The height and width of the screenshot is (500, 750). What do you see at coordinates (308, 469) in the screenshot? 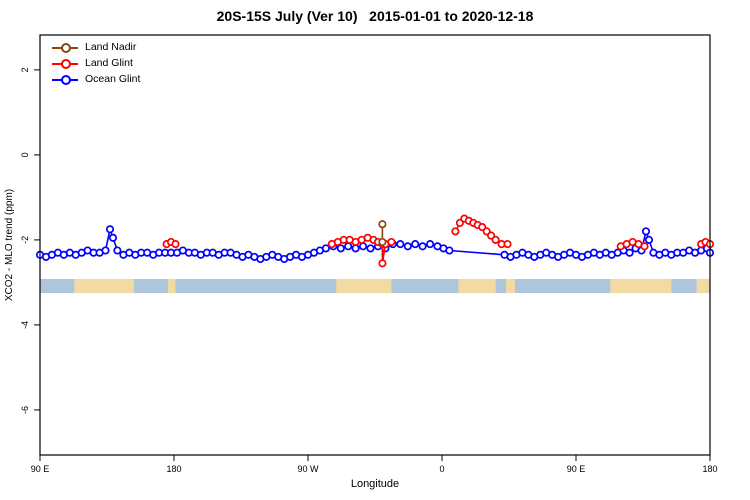
I see `x-tick-label: 90 W` at bounding box center [308, 469].